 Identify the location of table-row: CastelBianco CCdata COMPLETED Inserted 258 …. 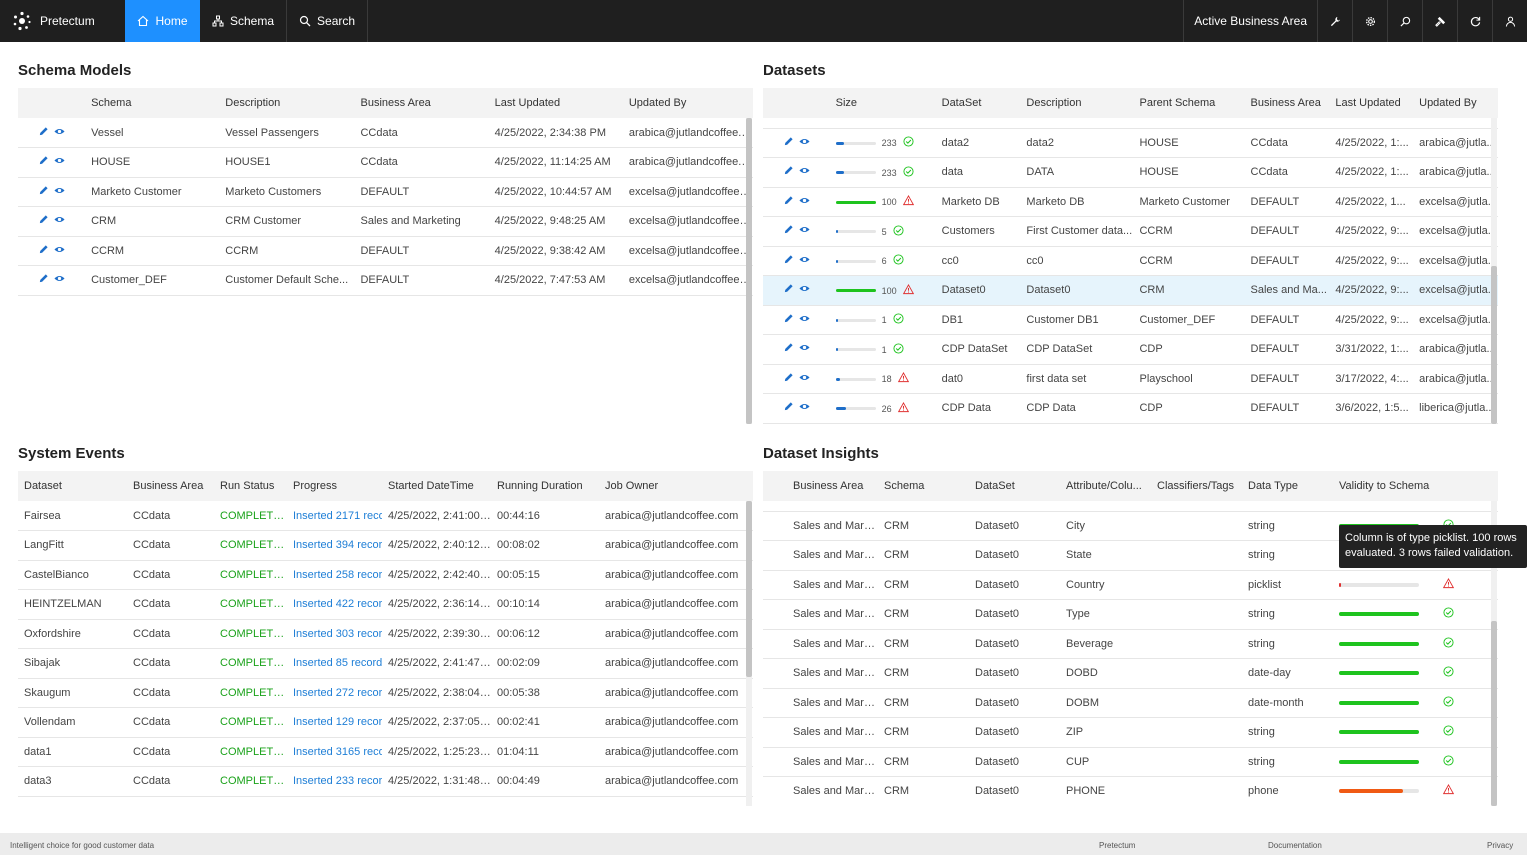
(385, 575).